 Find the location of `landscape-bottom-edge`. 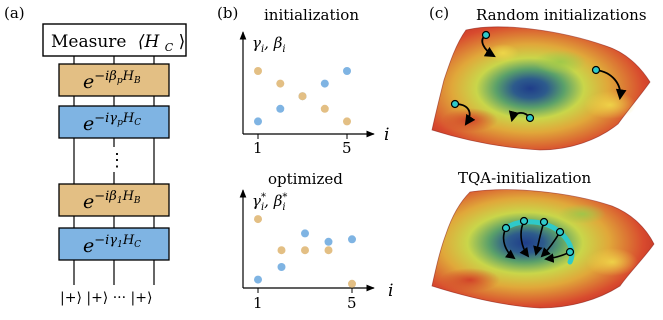

landscape-bottom-edge is located at coordinates (543, 249).